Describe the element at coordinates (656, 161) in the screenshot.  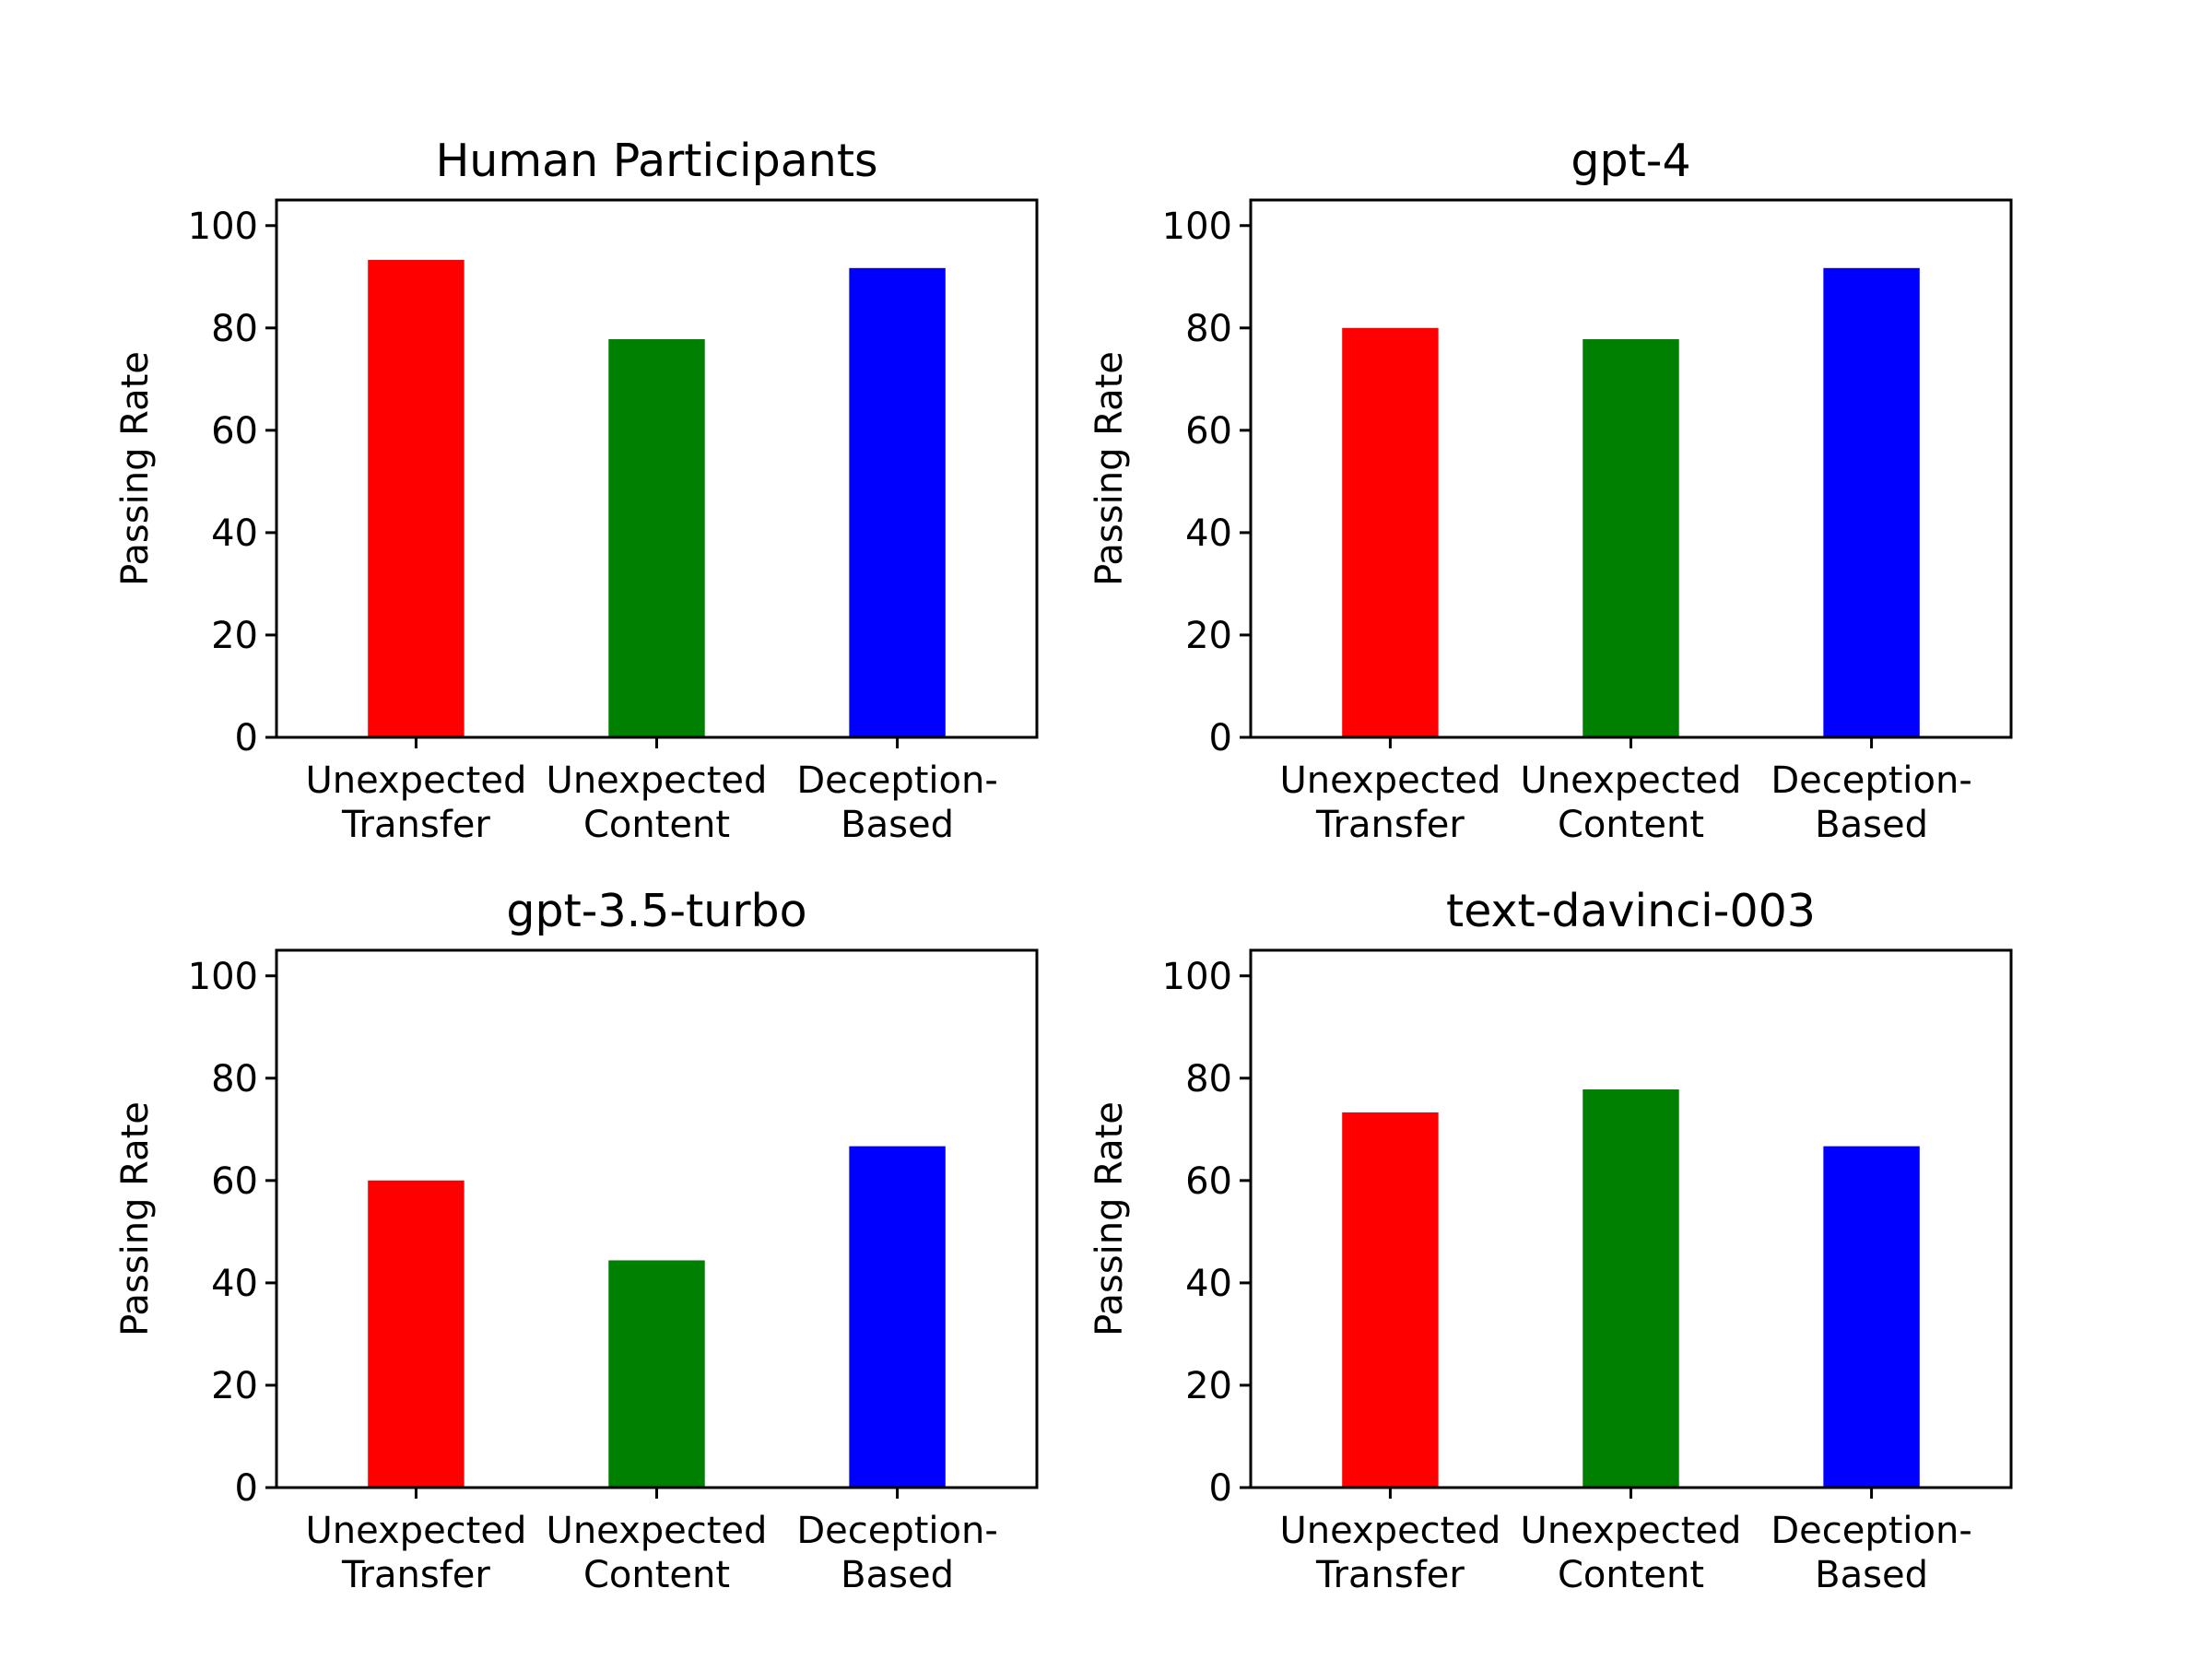
I see `chart-title: Human Participants` at that location.